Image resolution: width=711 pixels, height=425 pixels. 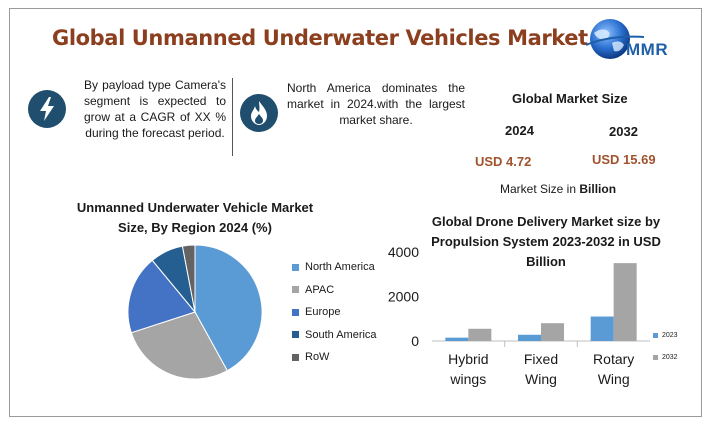 What do you see at coordinates (403, 297) in the screenshot?
I see `y-tick-label: 2000` at bounding box center [403, 297].